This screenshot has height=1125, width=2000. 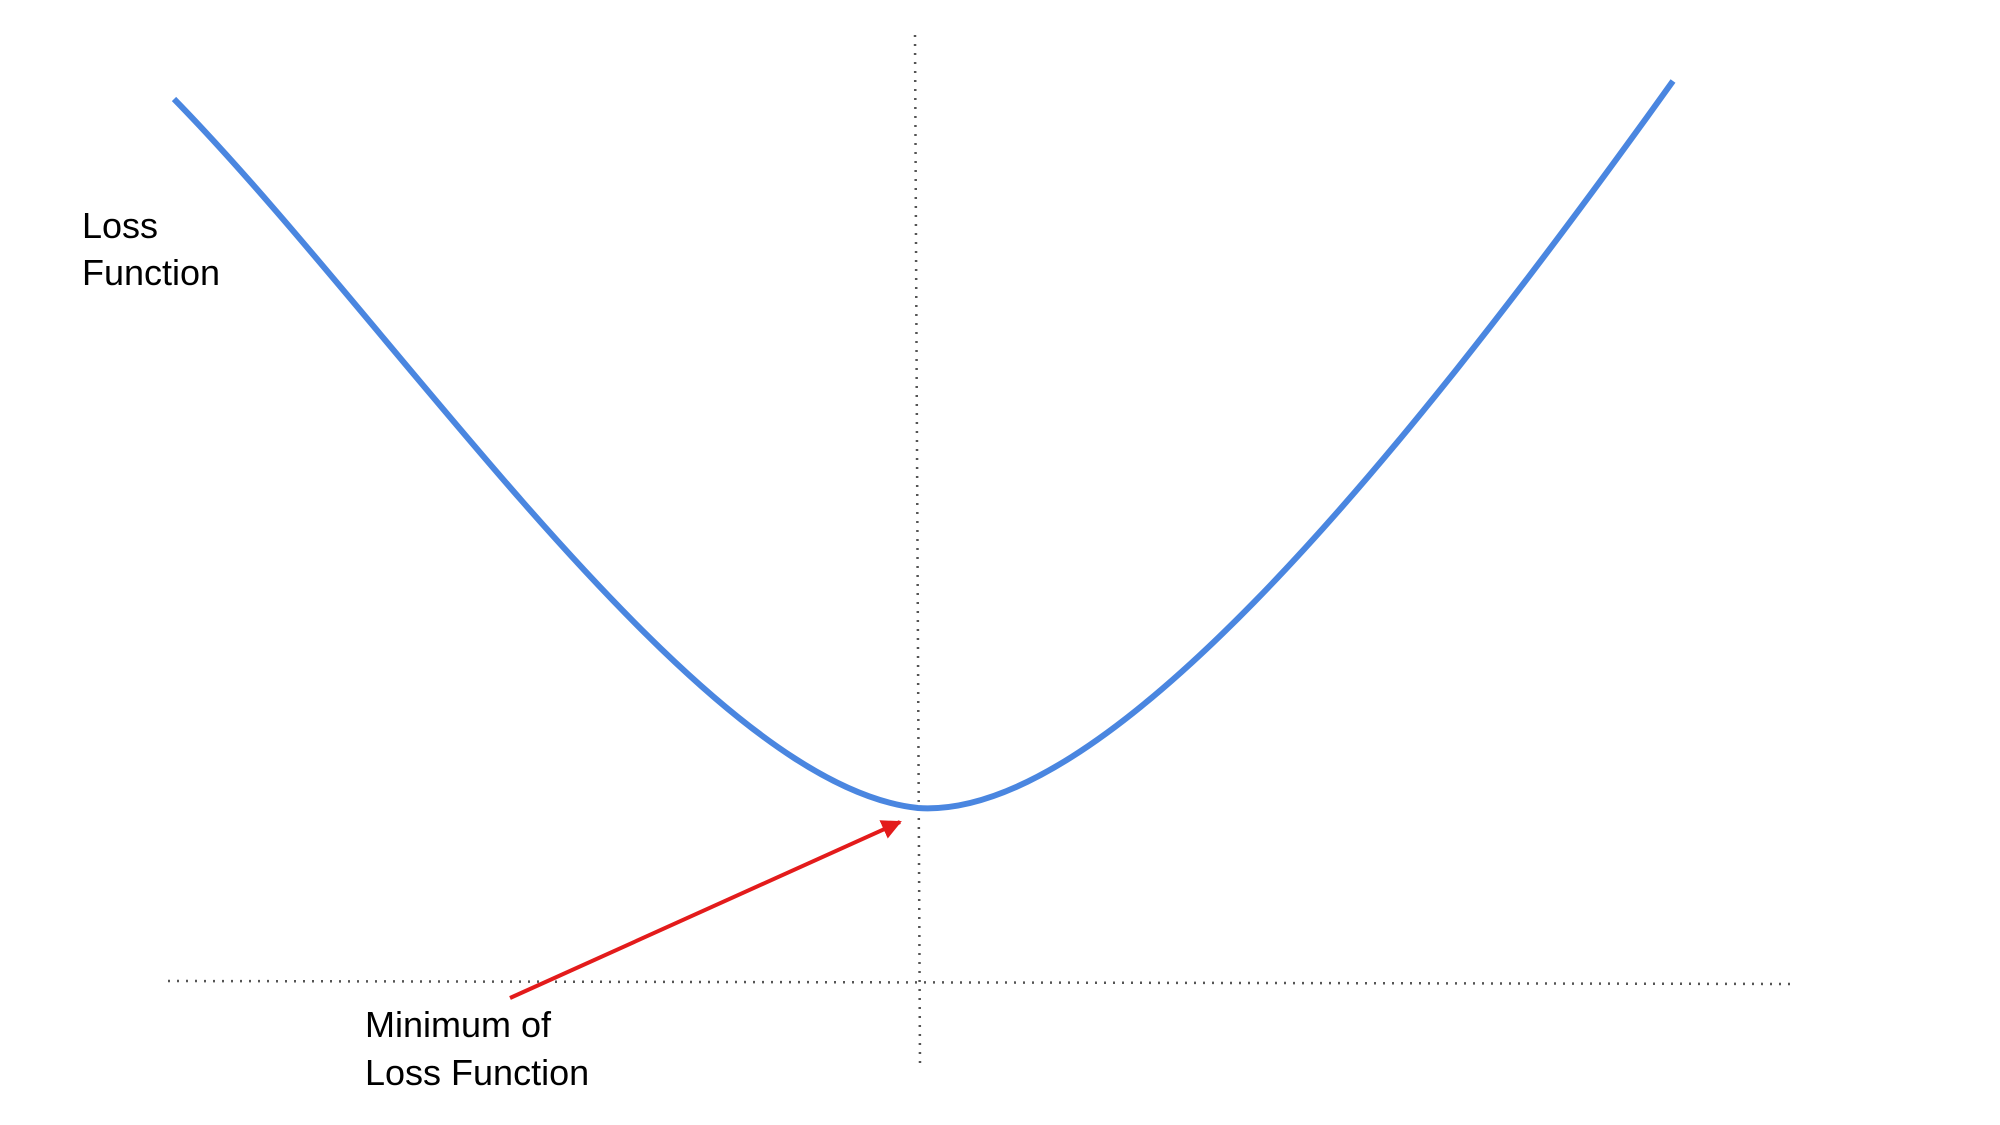 I want to click on loss-label-line2: Function, so click(x=151, y=272).